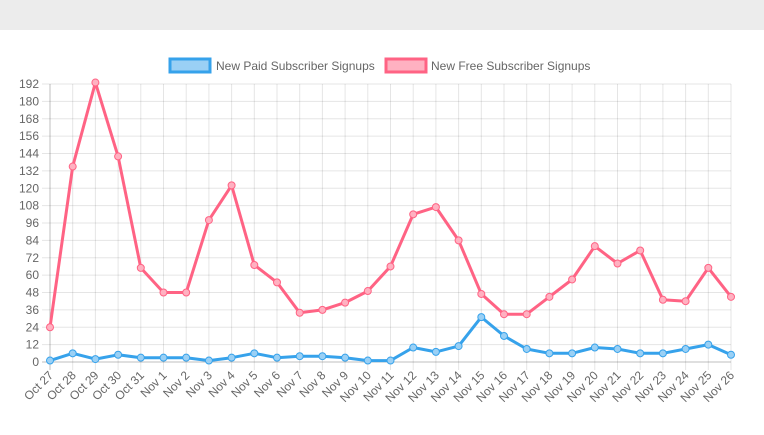 The height and width of the screenshot is (435, 764). I want to click on legend-item: New Free Subscriber Signups, so click(487, 65).